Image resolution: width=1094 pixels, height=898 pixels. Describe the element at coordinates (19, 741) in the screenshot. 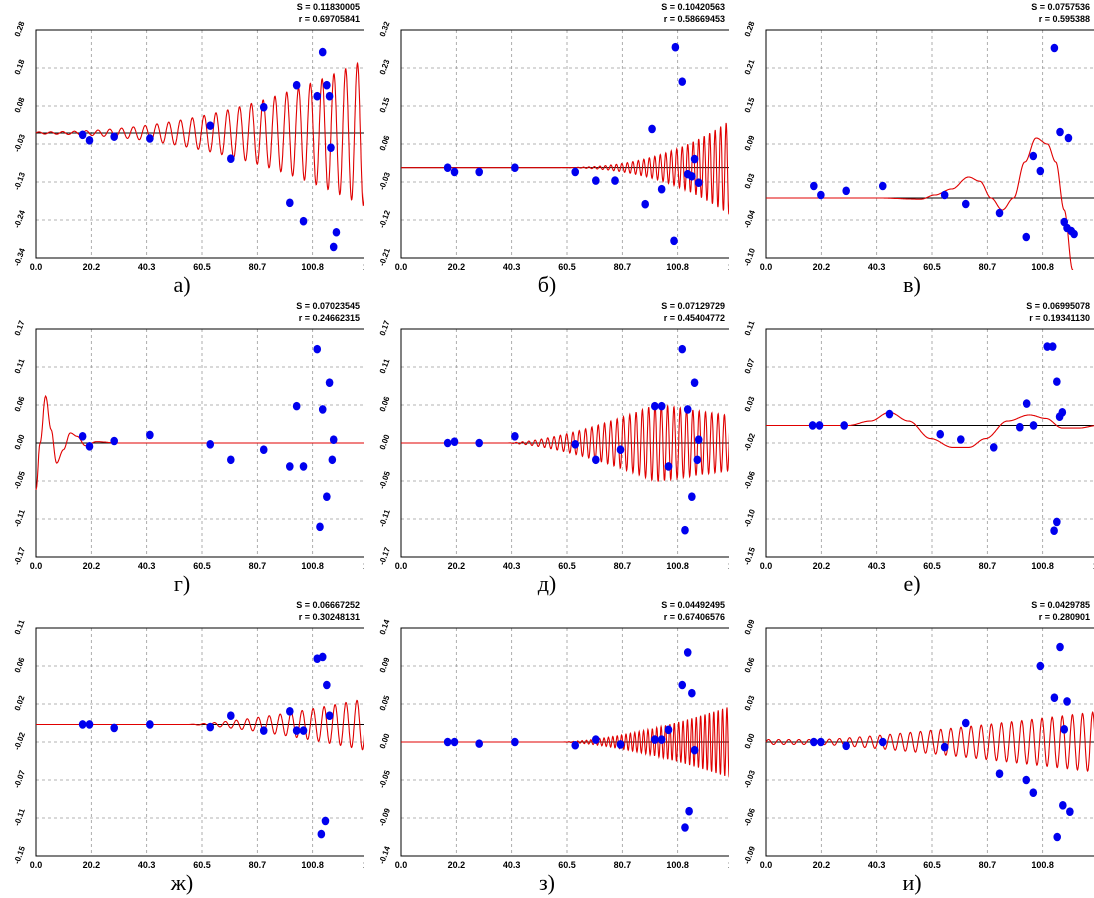

I see `y-tick-label: -0.02` at that location.